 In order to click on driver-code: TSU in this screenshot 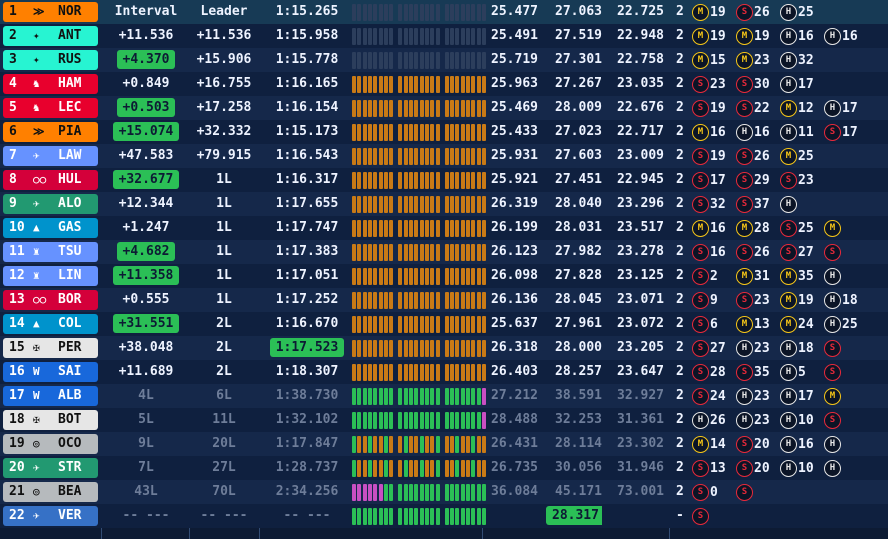, I will do `click(70, 251)`.